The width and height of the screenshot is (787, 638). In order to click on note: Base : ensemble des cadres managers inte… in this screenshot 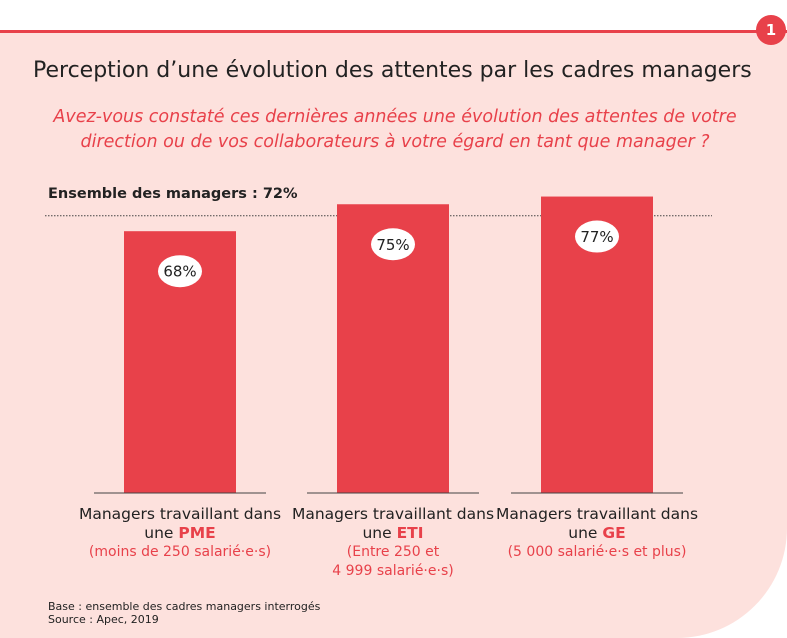, I will do `click(184, 606)`.